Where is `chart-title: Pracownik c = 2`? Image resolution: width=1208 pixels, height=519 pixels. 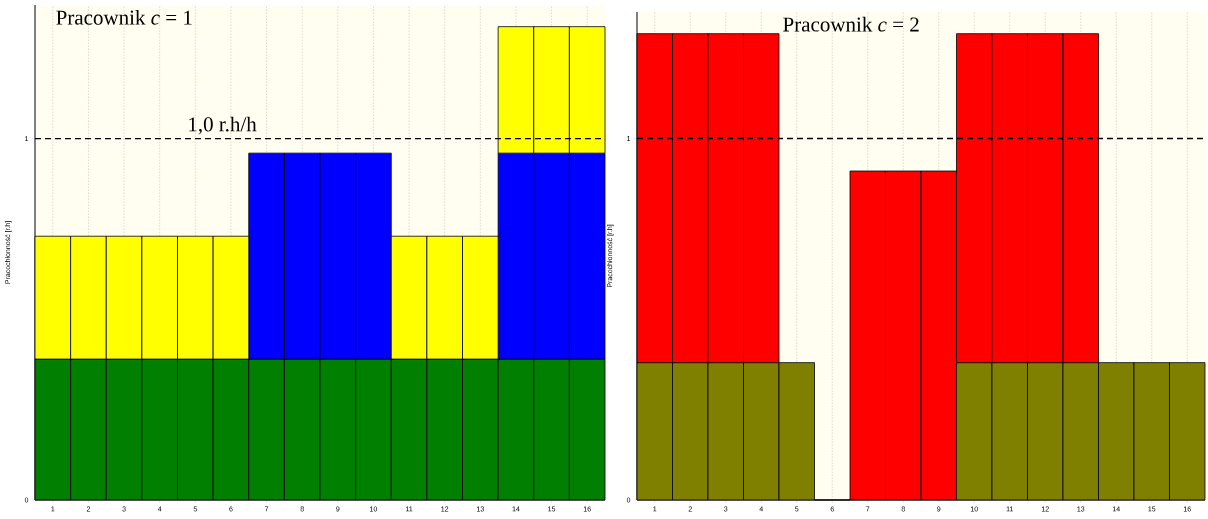
chart-title: Pracownik c = 2 is located at coordinates (851, 24).